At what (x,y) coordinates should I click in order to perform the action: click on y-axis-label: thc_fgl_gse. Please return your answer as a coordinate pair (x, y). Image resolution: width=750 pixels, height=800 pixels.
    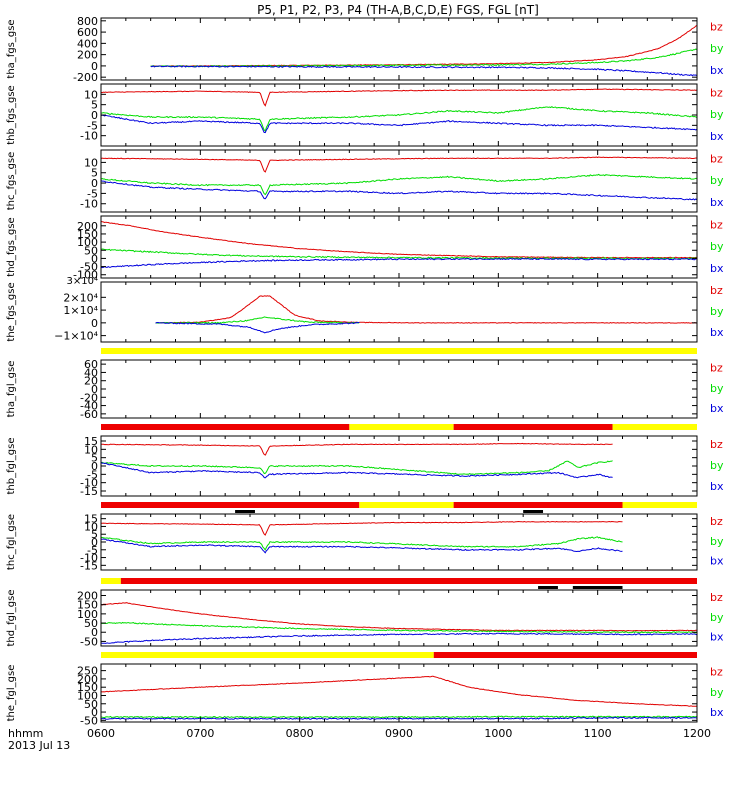
    Looking at the image, I should click on (11, 542).